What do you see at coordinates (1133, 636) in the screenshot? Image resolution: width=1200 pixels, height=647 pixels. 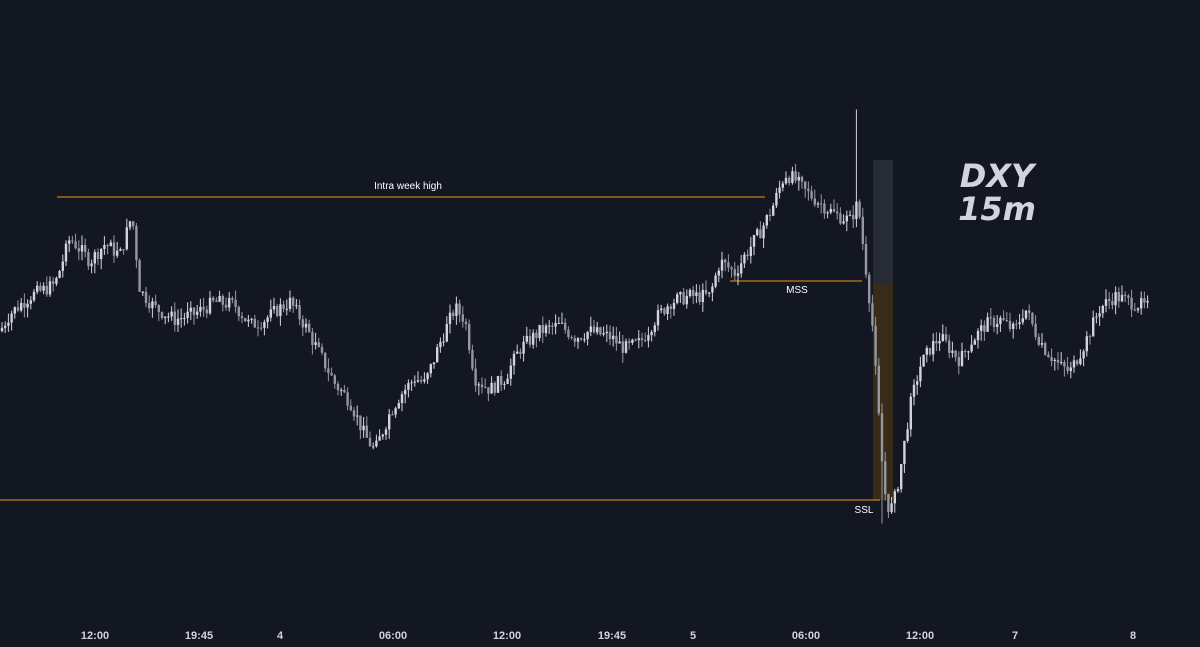 I see `x-tick-label: 8` at bounding box center [1133, 636].